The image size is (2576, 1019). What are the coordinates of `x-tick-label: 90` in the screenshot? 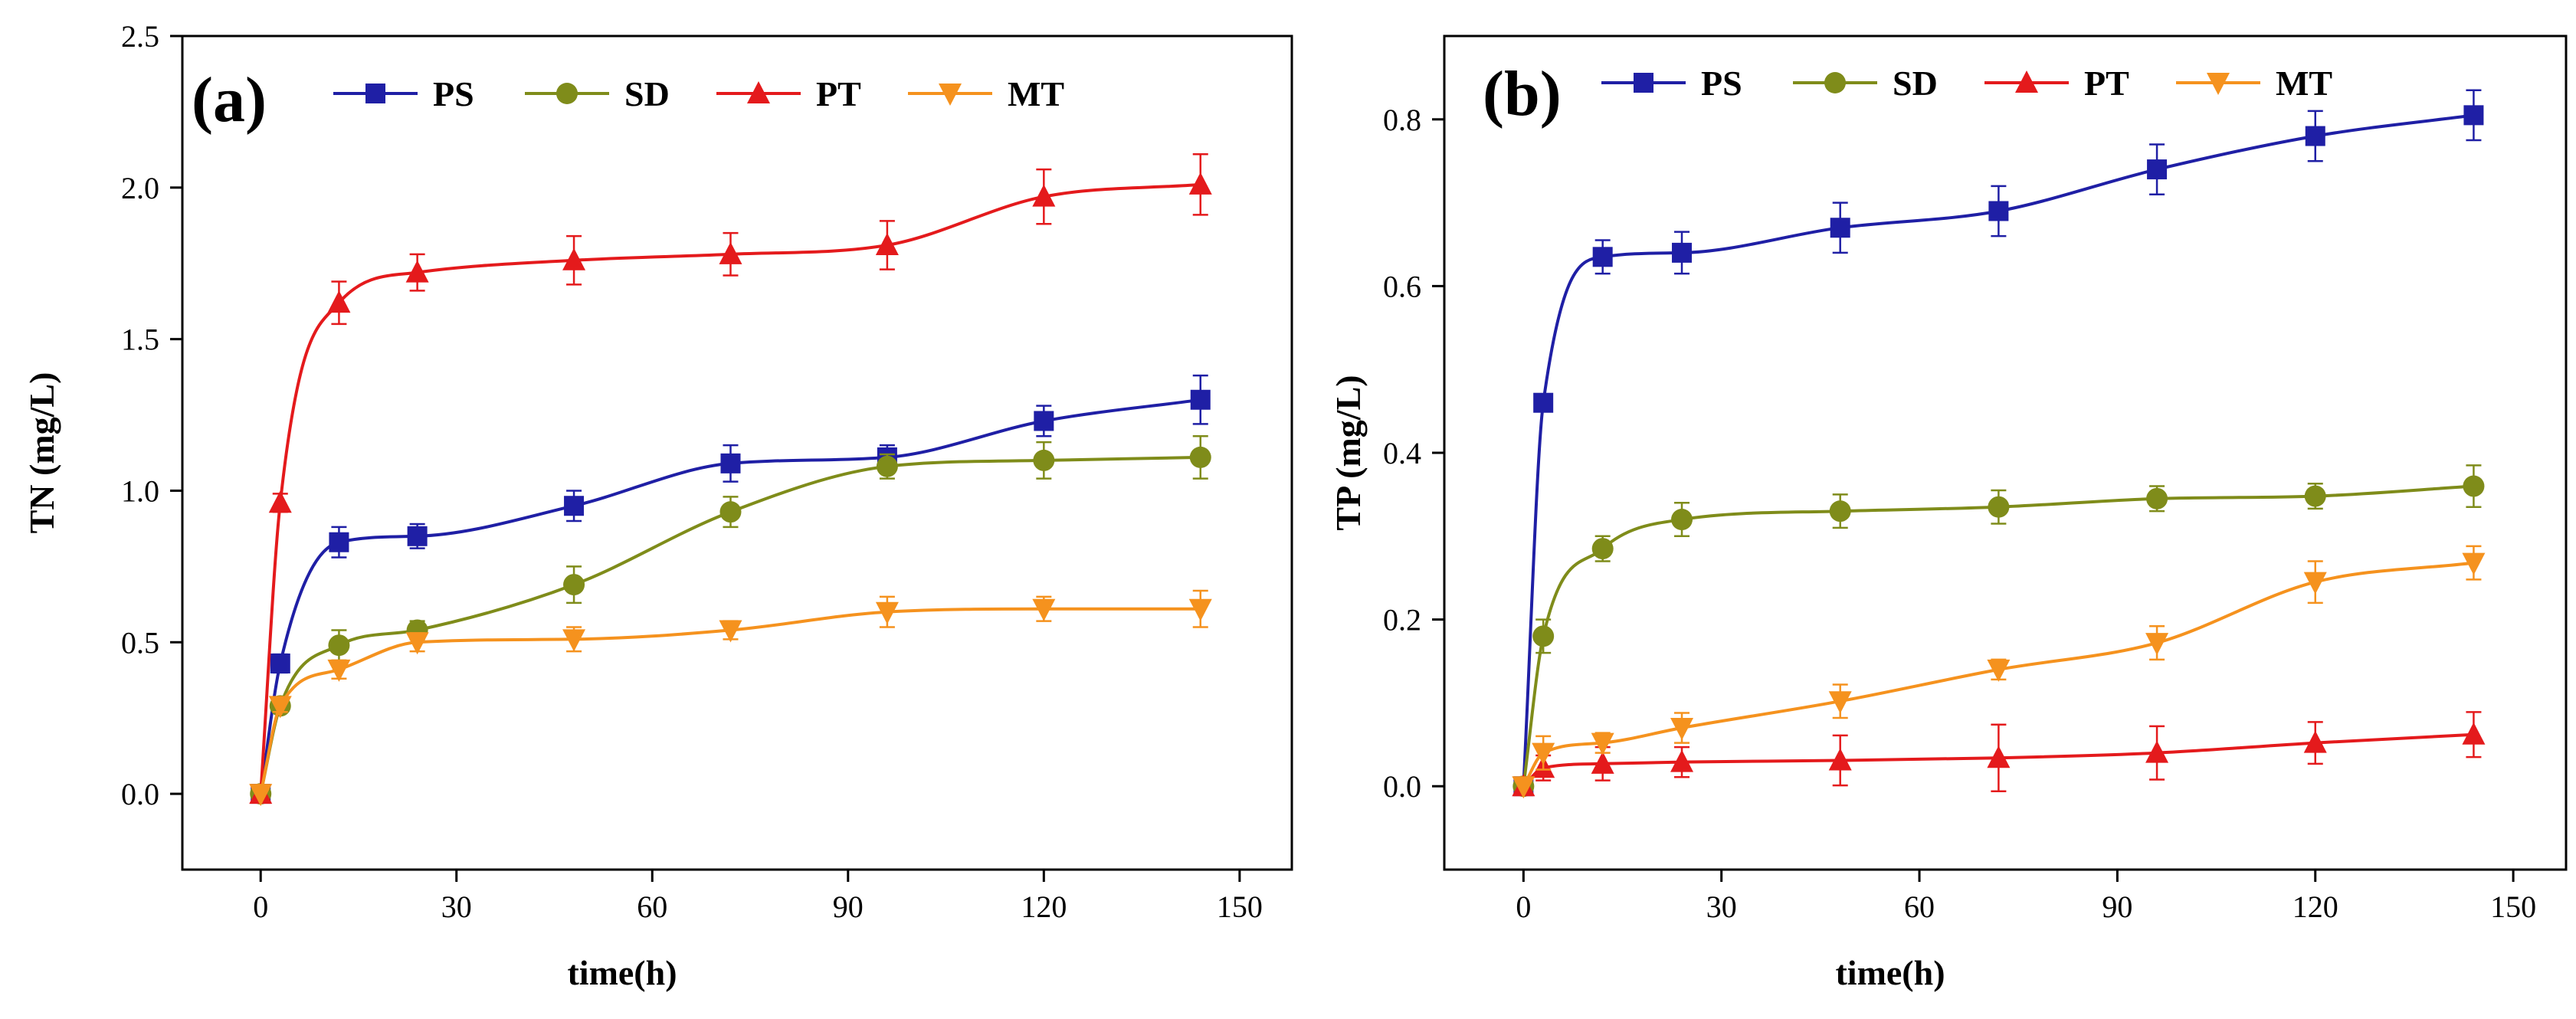 It's located at (2117, 907).